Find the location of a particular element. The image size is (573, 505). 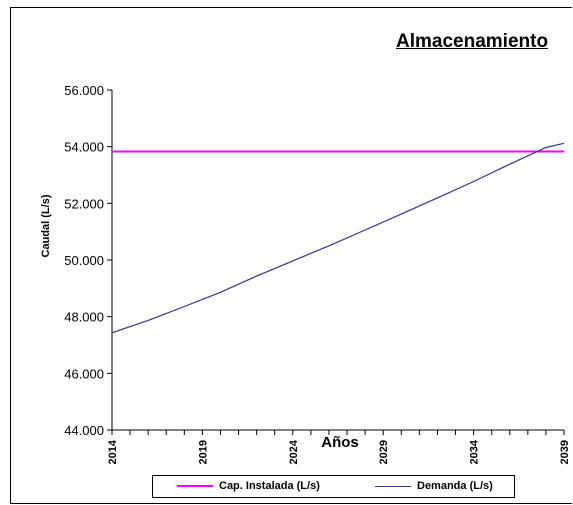

y-tick-label: 54.000 is located at coordinates (84, 147).